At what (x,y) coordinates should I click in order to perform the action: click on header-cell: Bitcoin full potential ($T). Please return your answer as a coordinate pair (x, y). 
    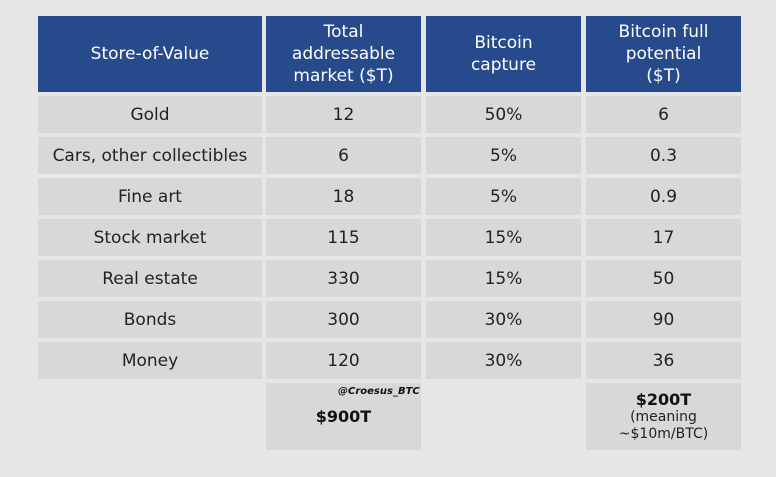
    Looking at the image, I should click on (663, 54).